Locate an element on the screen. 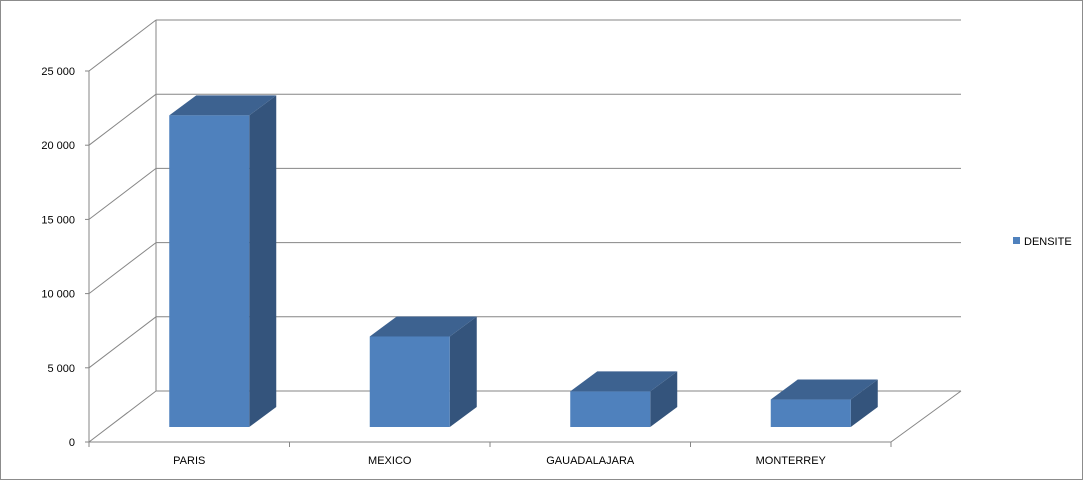 The image size is (1083, 480). x-tick-label: PARIS is located at coordinates (189, 461).